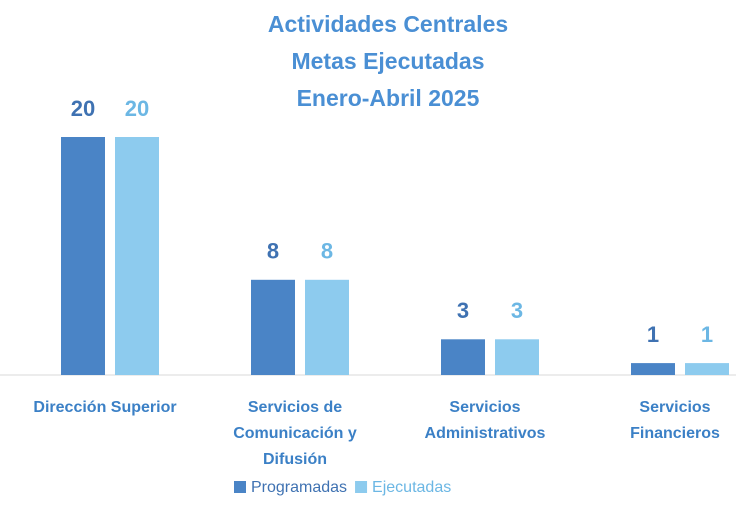 This screenshot has width=736, height=526. Describe the element at coordinates (295, 433) in the screenshot. I see `x-tick-label: Comunicación y` at that location.